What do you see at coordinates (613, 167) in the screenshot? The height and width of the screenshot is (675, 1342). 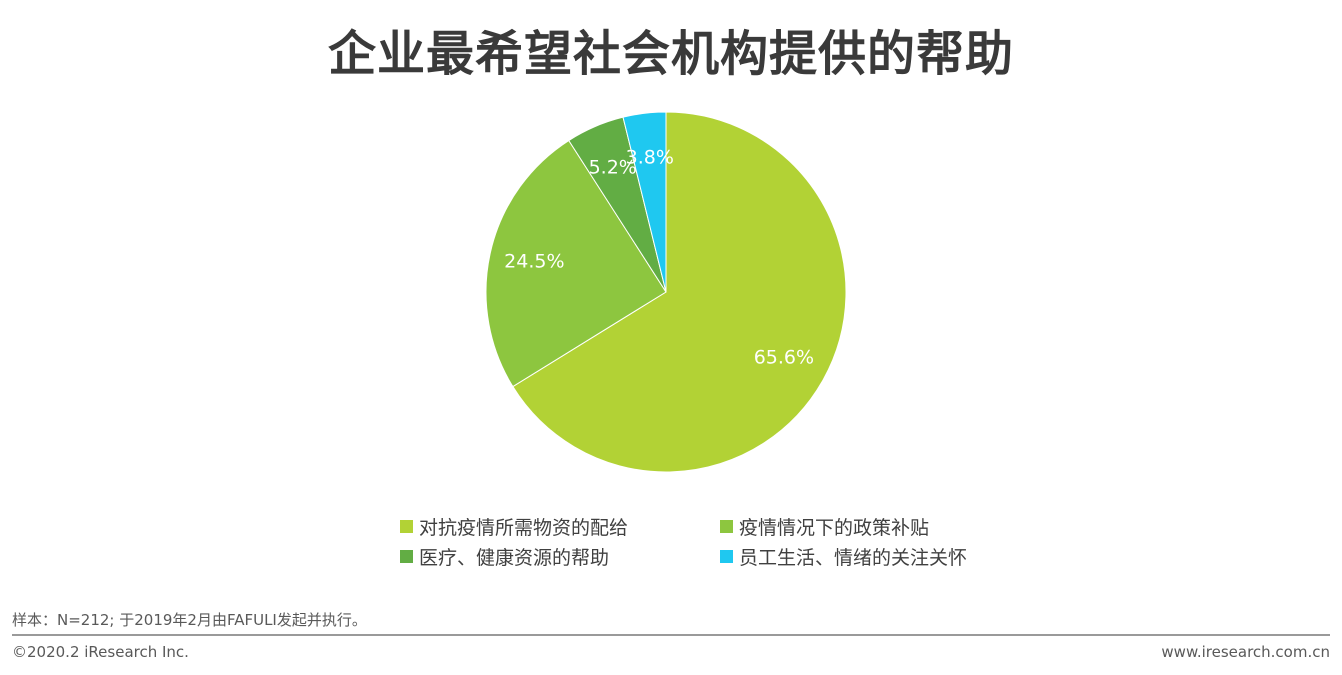 I see `slice-label: 5.2%` at bounding box center [613, 167].